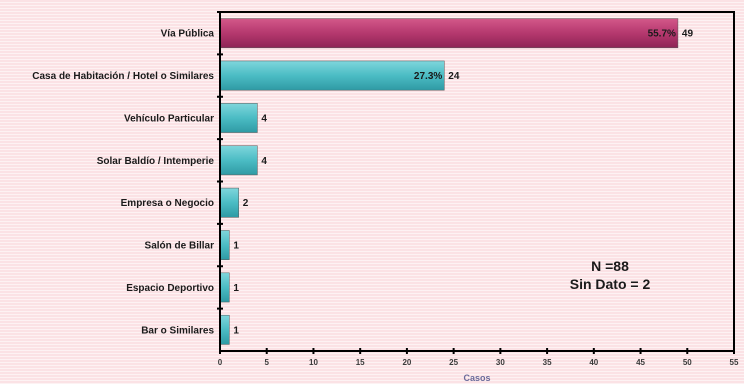 This screenshot has width=744, height=384. I want to click on category-label-7: Bar o Similares, so click(177, 330).